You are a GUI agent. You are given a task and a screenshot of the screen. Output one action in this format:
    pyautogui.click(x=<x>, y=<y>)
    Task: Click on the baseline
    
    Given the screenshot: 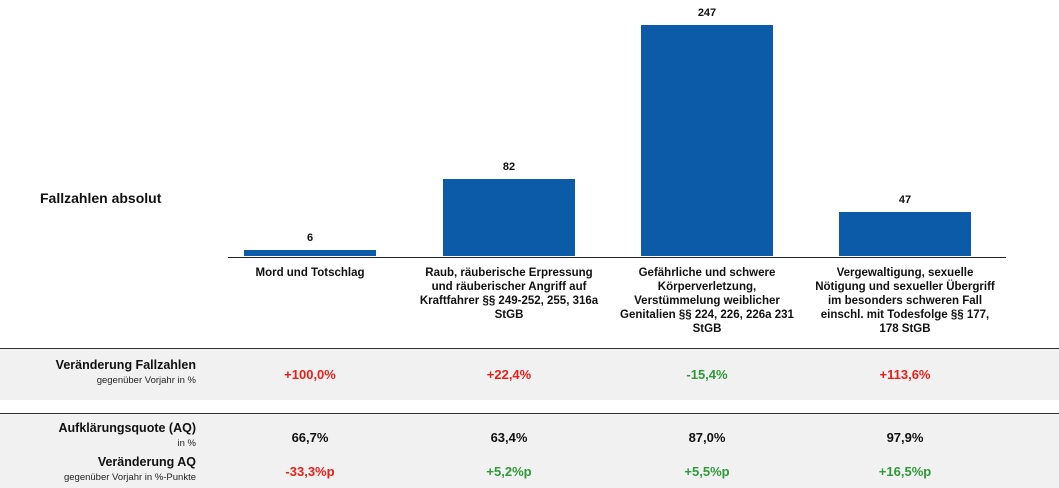 What is the action you would take?
    pyautogui.click(x=617, y=257)
    